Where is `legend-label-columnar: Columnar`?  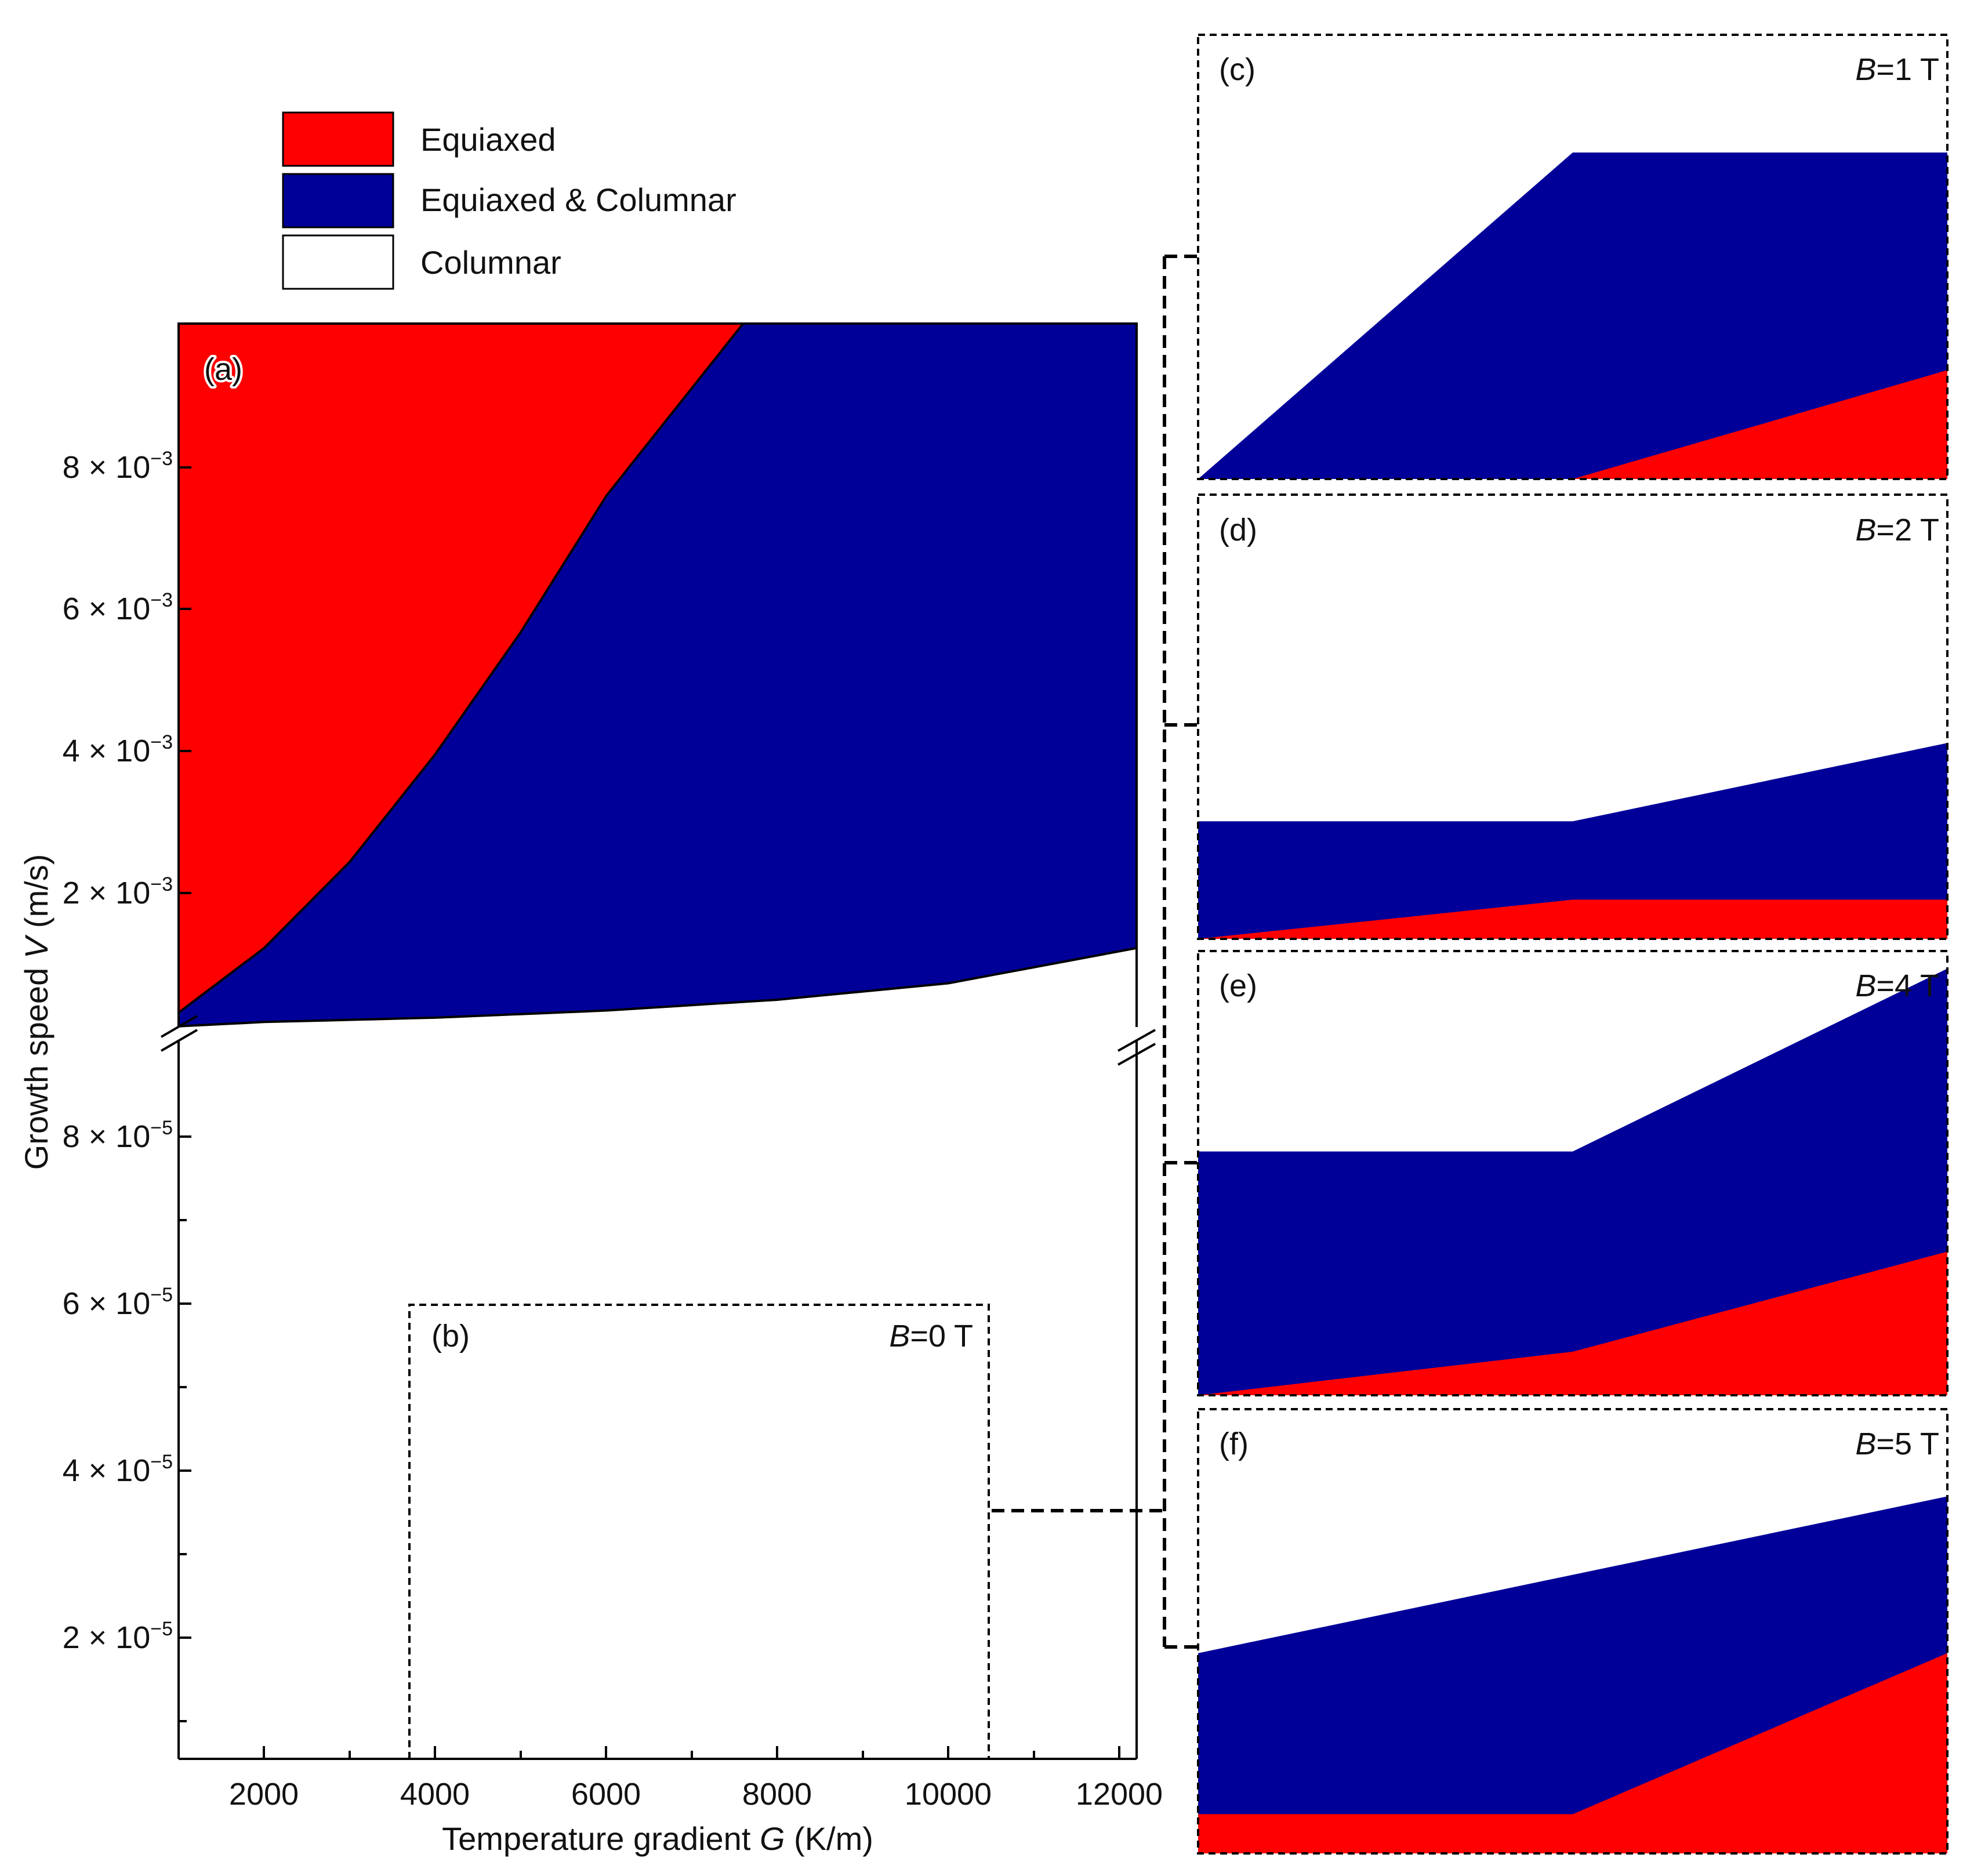 legend-label-columnar: Columnar is located at coordinates (490, 262).